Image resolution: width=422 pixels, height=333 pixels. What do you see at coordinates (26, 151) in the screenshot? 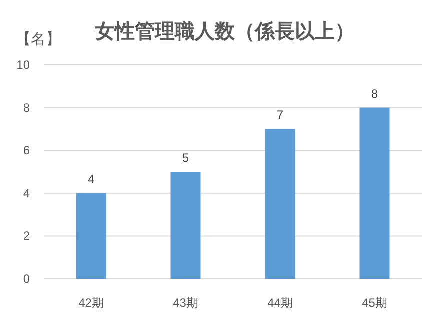
I see `y-tick-label: 6` at bounding box center [26, 151].